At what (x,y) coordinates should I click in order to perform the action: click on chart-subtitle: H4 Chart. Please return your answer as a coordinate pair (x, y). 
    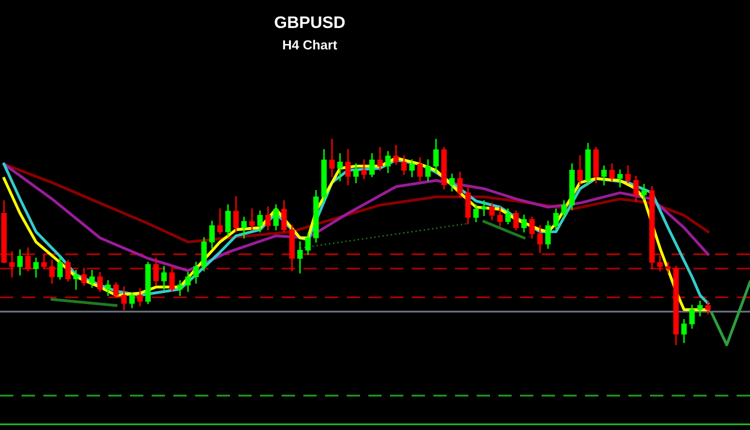
    Looking at the image, I should click on (310, 45).